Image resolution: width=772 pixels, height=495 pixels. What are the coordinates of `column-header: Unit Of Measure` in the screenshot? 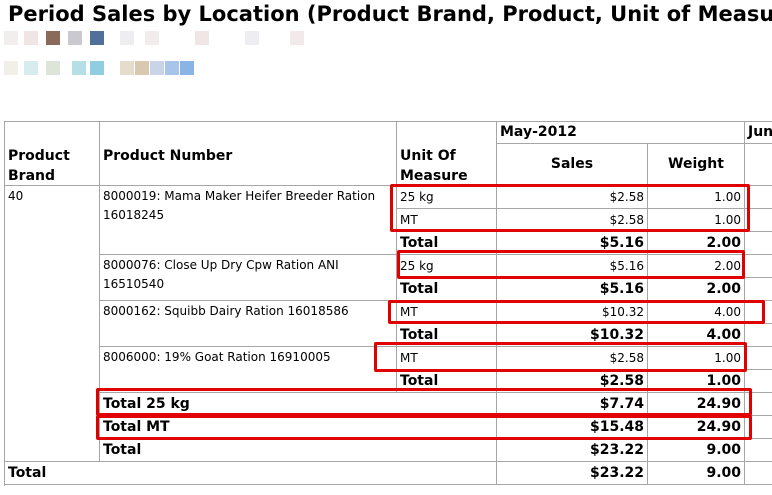 It's located at (447, 154).